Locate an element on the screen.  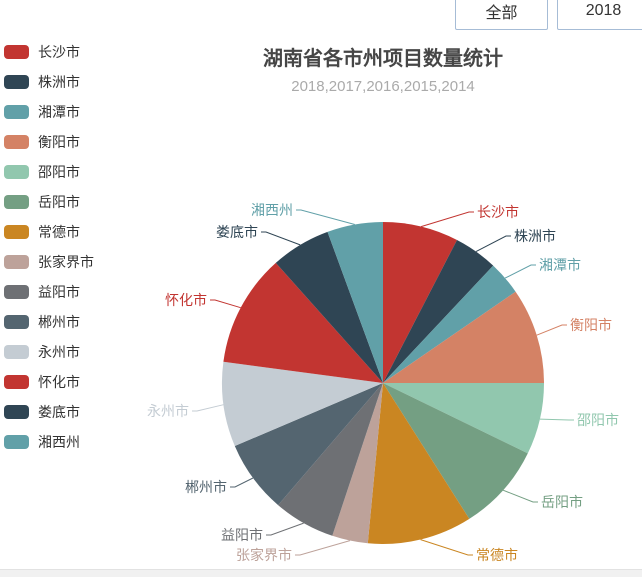
legend-item: 益阳市 is located at coordinates (49, 292).